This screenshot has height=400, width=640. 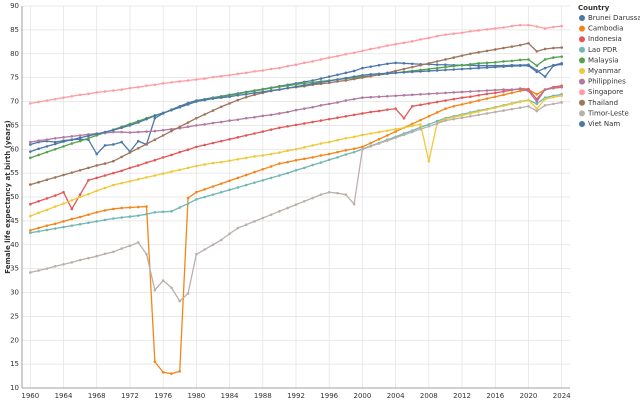 I want to click on legend-title: Country, so click(x=594, y=8).